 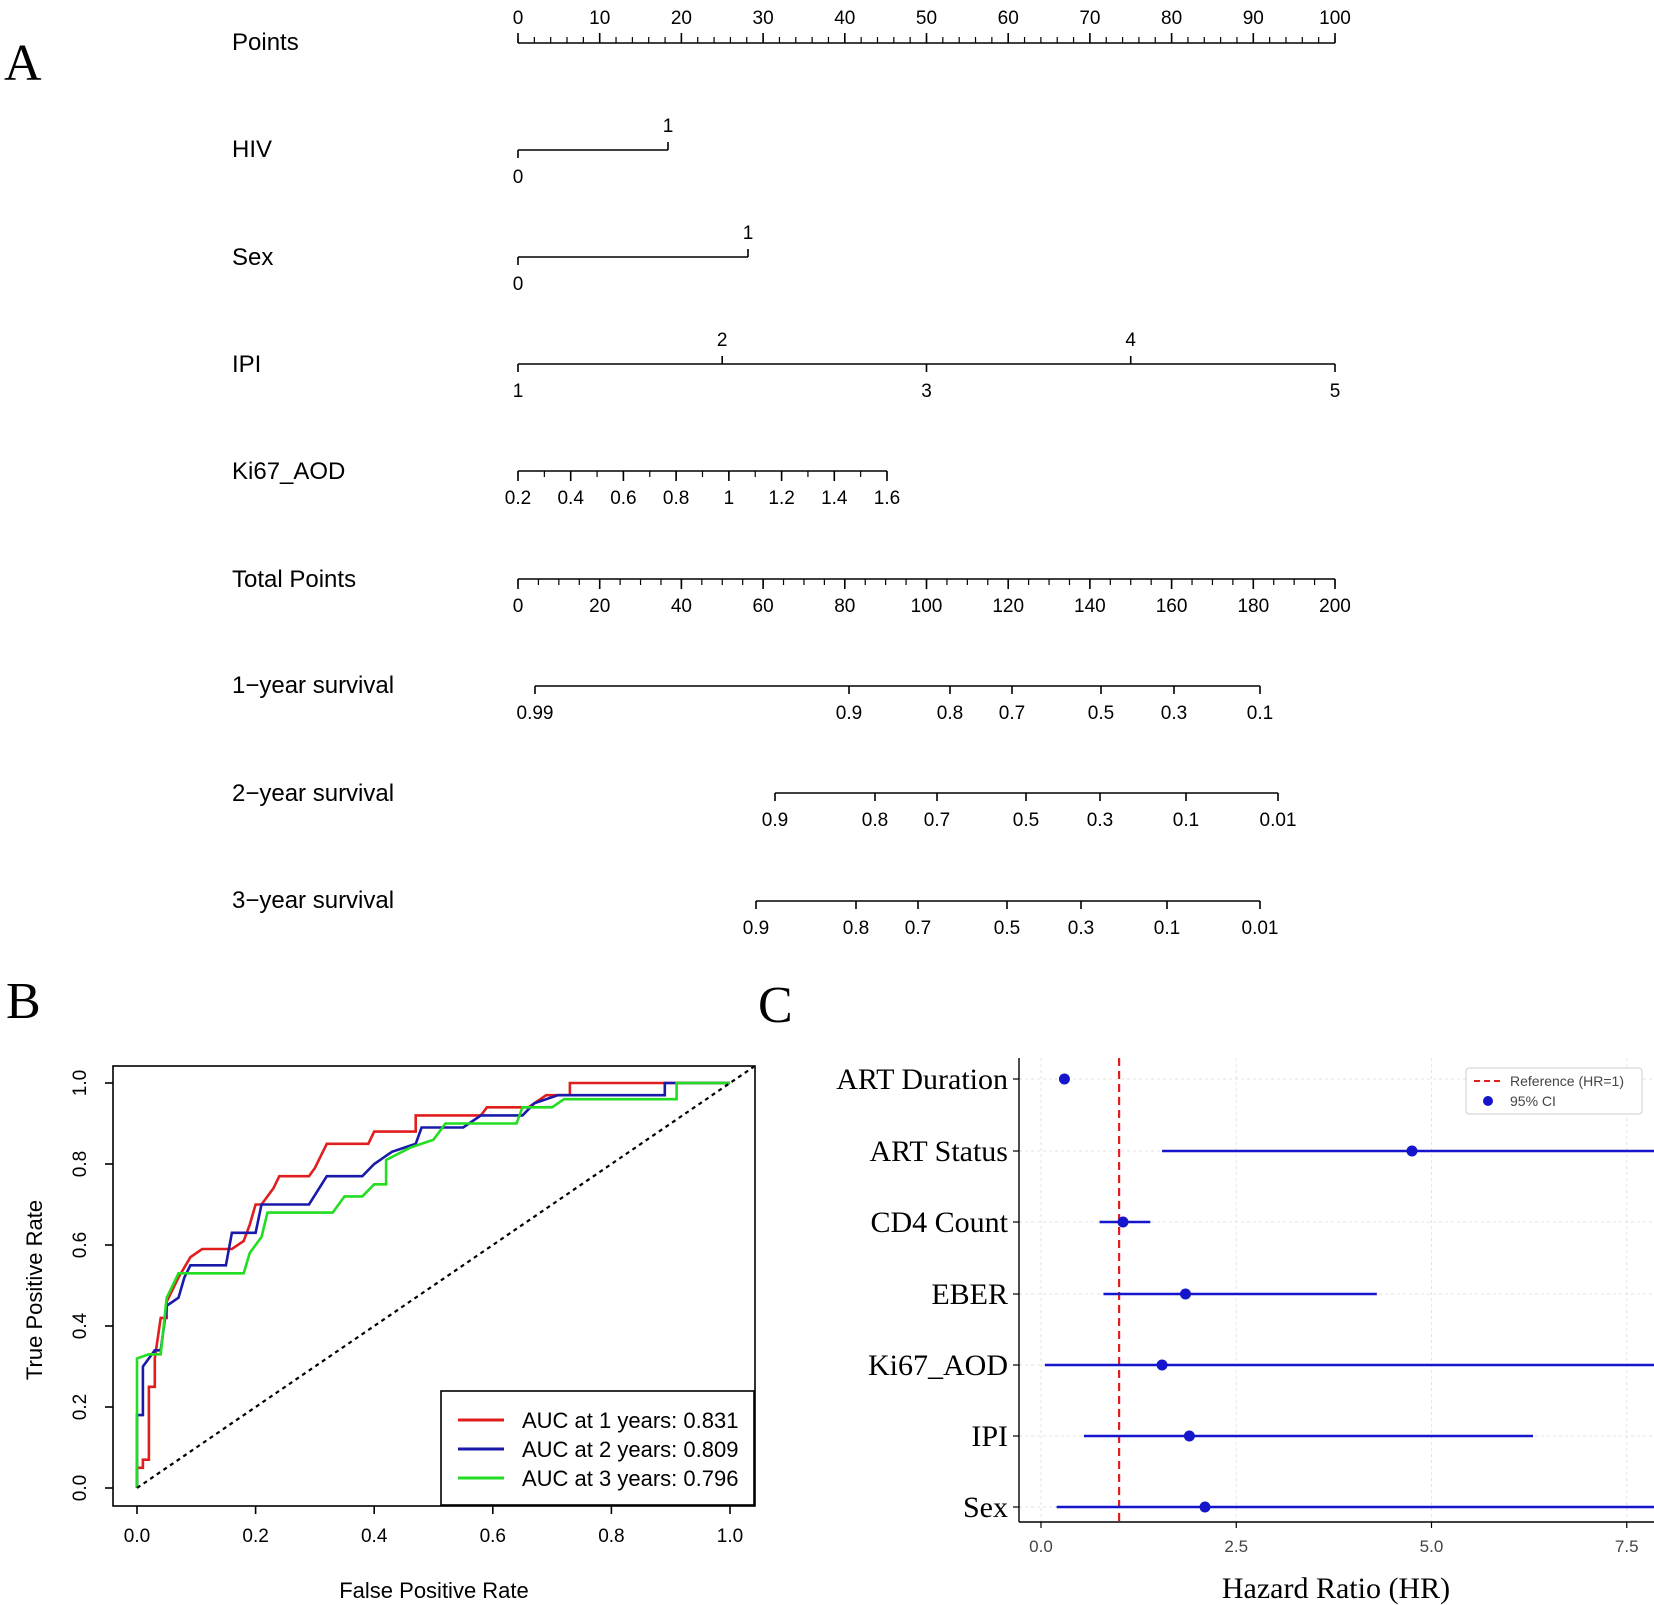 What do you see at coordinates (255, 1536) in the screenshot?
I see `roc-x-tick-label: 0.2` at bounding box center [255, 1536].